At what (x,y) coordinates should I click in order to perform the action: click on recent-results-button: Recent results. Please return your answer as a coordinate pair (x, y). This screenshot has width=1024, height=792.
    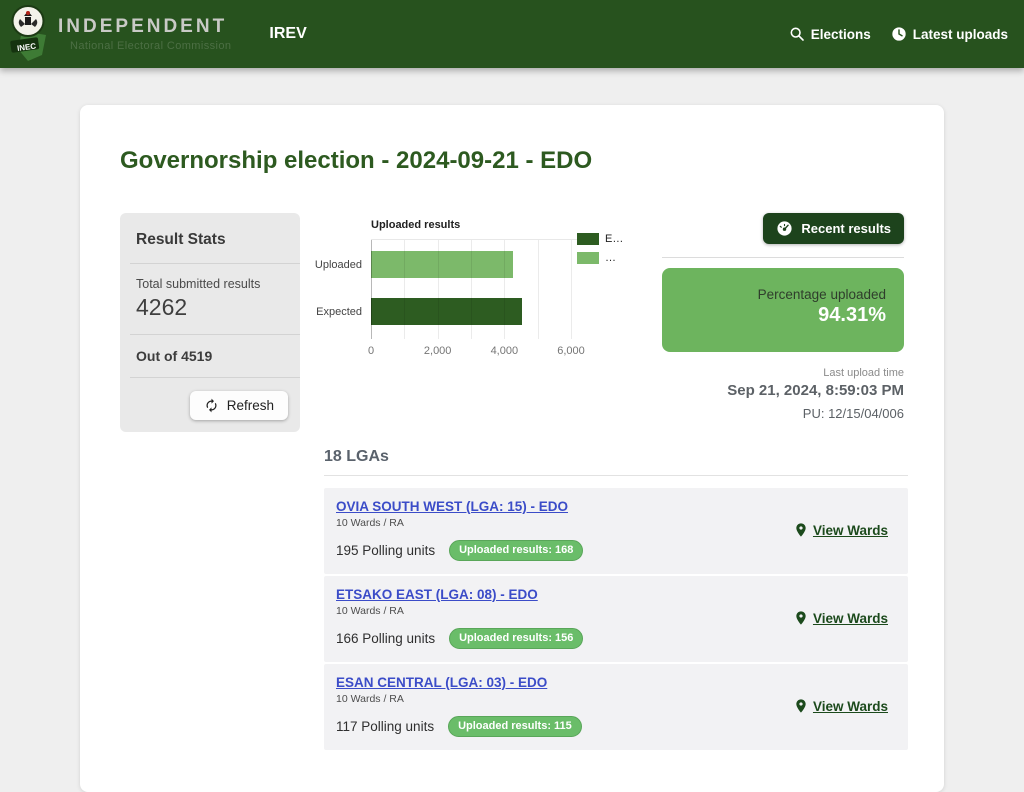
    Looking at the image, I should click on (833, 228).